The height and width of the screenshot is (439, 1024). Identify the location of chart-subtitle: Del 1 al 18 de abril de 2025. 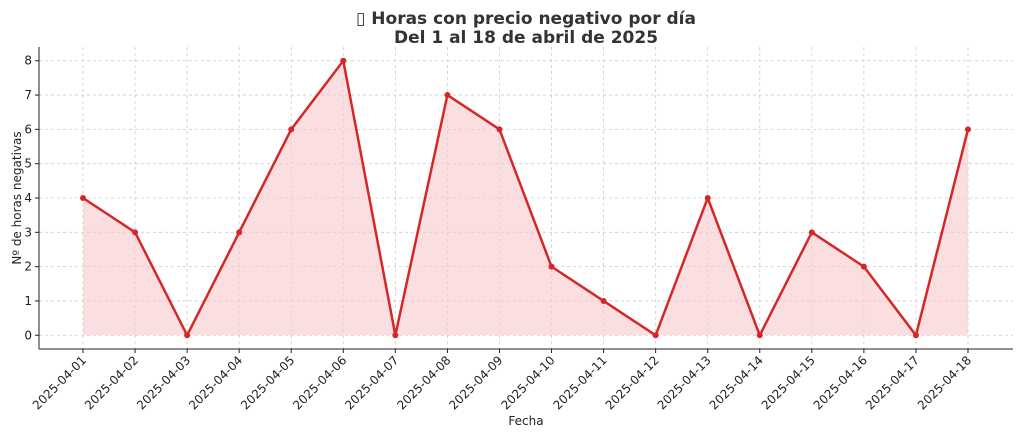
(526, 38).